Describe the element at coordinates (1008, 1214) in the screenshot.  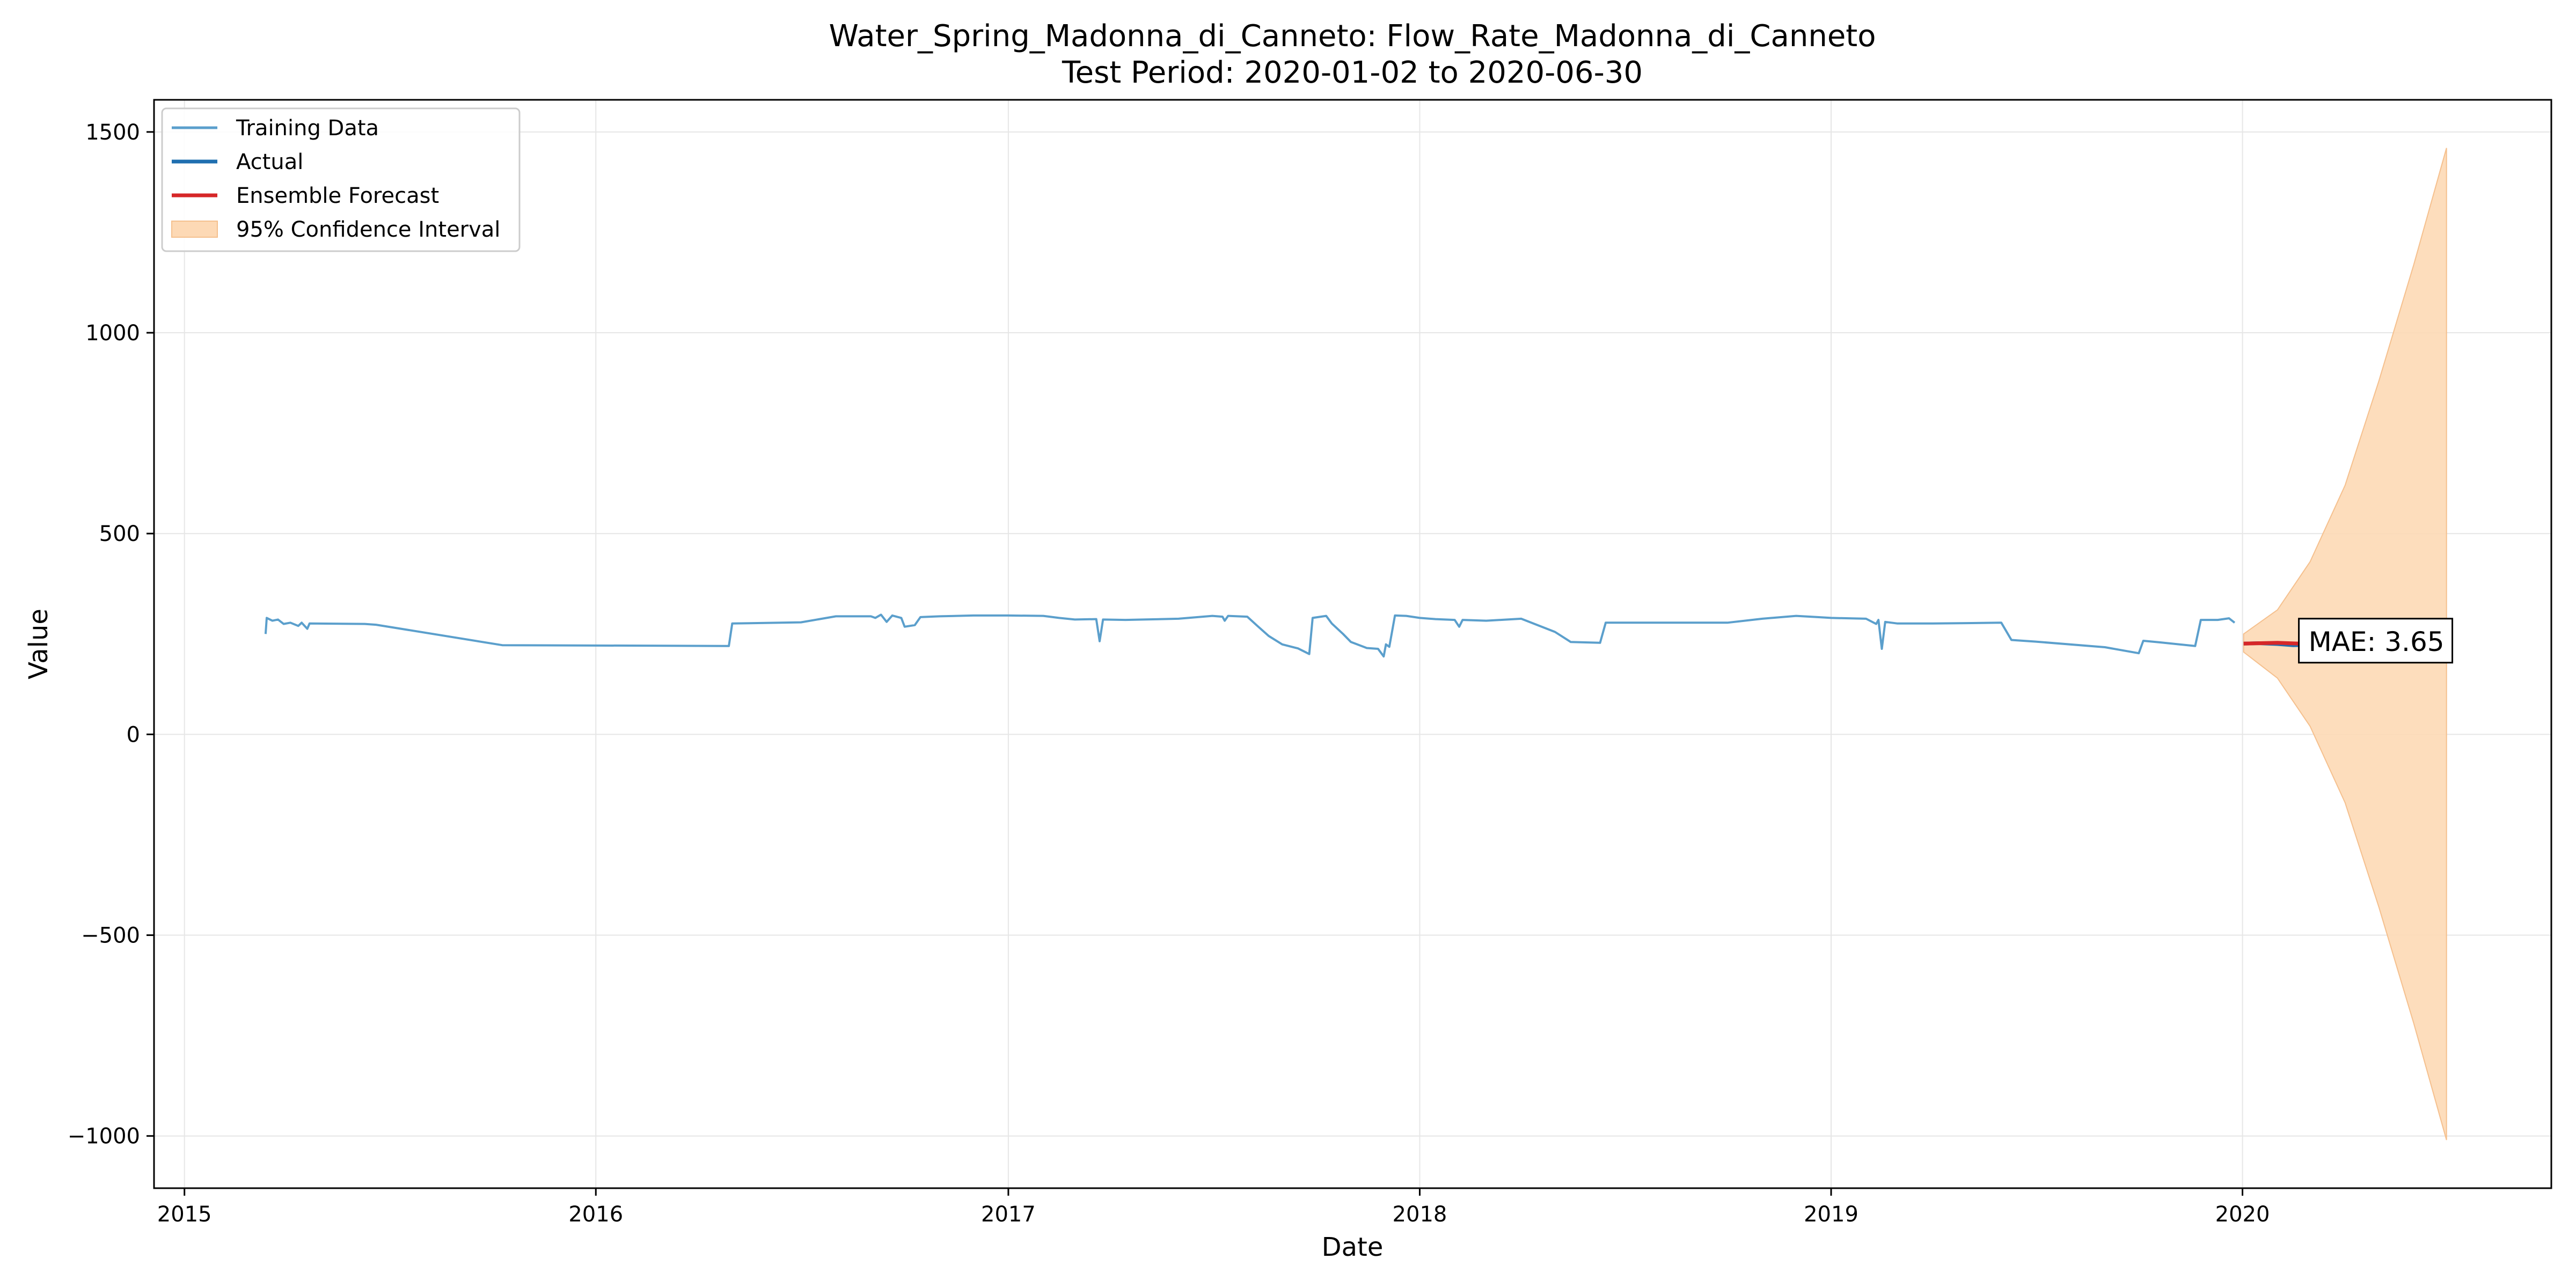
I see `x-tick-label: 2017` at that location.